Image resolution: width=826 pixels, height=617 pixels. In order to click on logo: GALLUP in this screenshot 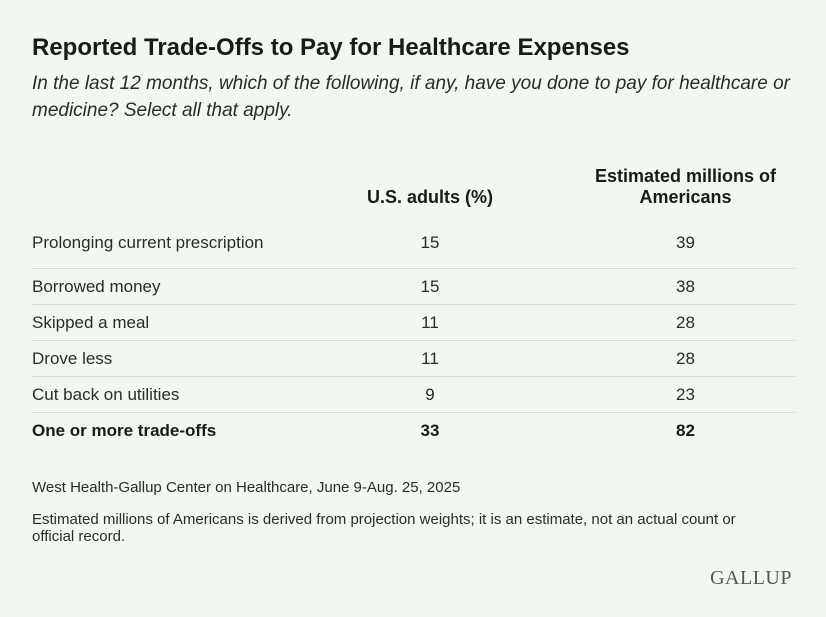, I will do `click(751, 578)`.